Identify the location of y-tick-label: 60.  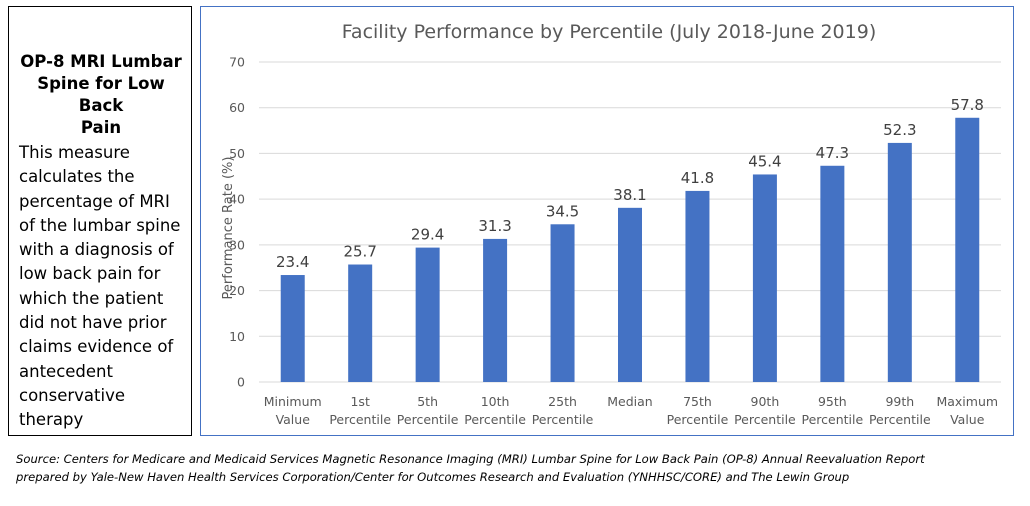
(237, 107).